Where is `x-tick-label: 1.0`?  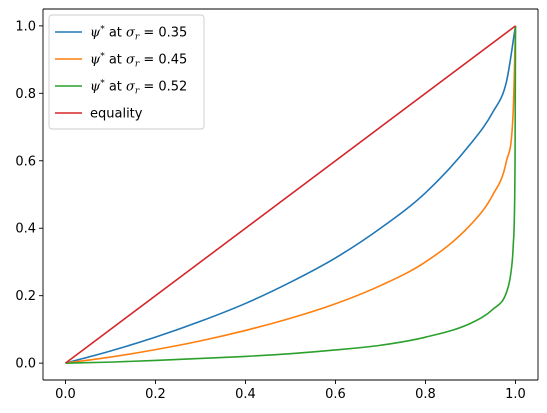 x-tick-label: 1.0 is located at coordinates (515, 394).